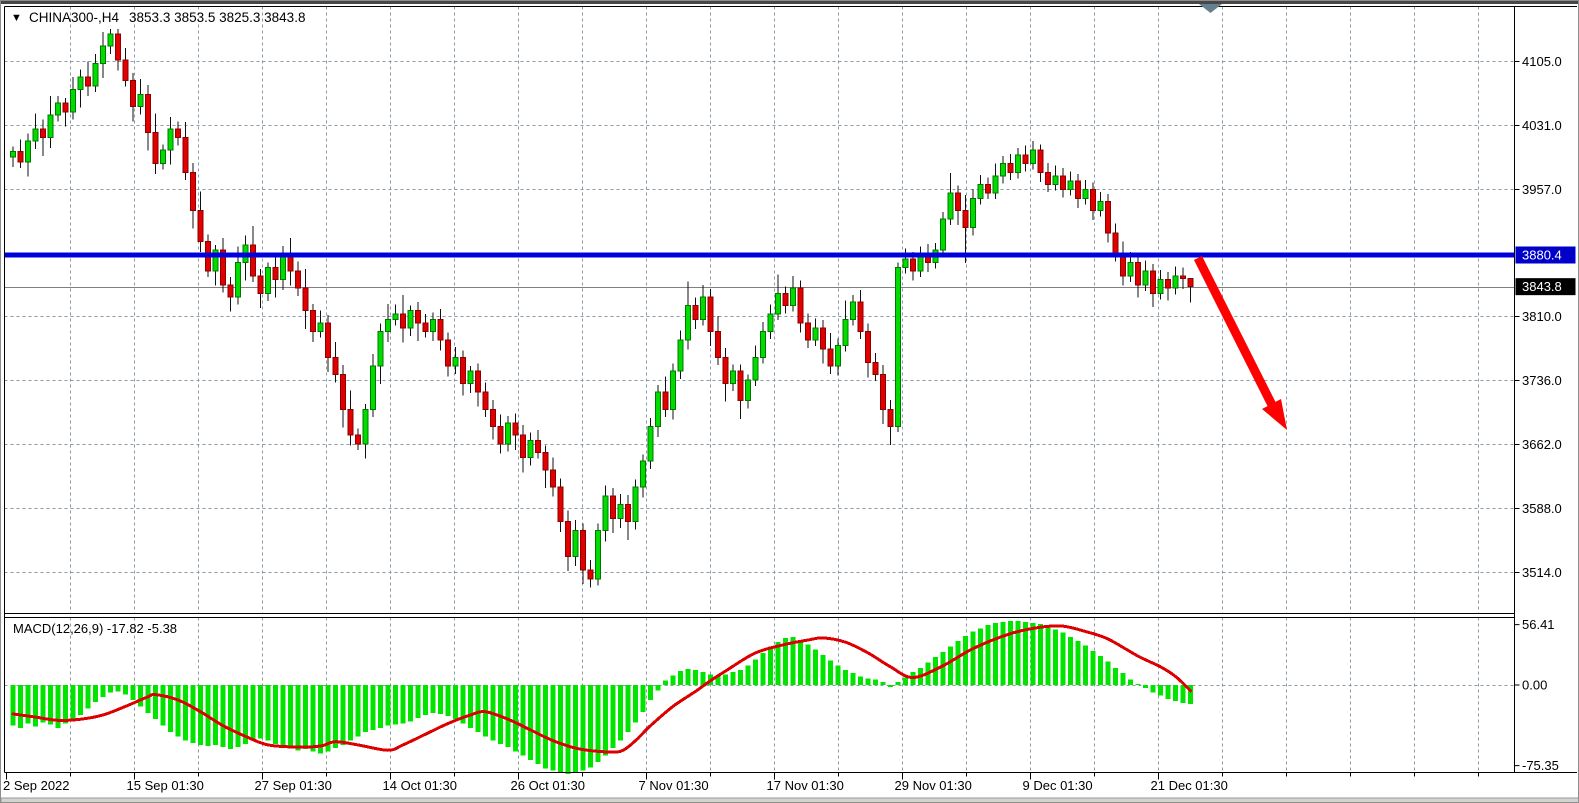  Describe the element at coordinates (1542, 286) in the screenshot. I see `svg-text: 3843.8` at that location.